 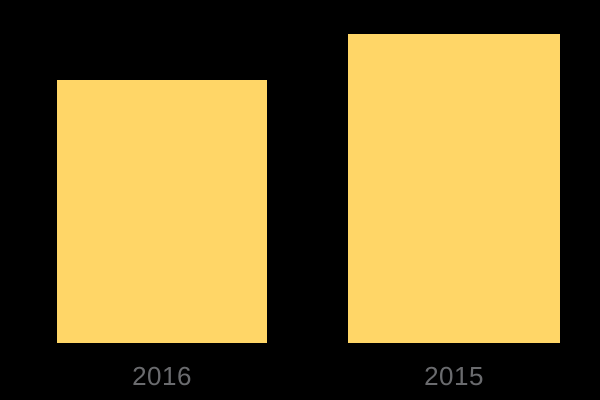 What do you see at coordinates (454, 376) in the screenshot?
I see `bar-label-2015: 2015` at bounding box center [454, 376].